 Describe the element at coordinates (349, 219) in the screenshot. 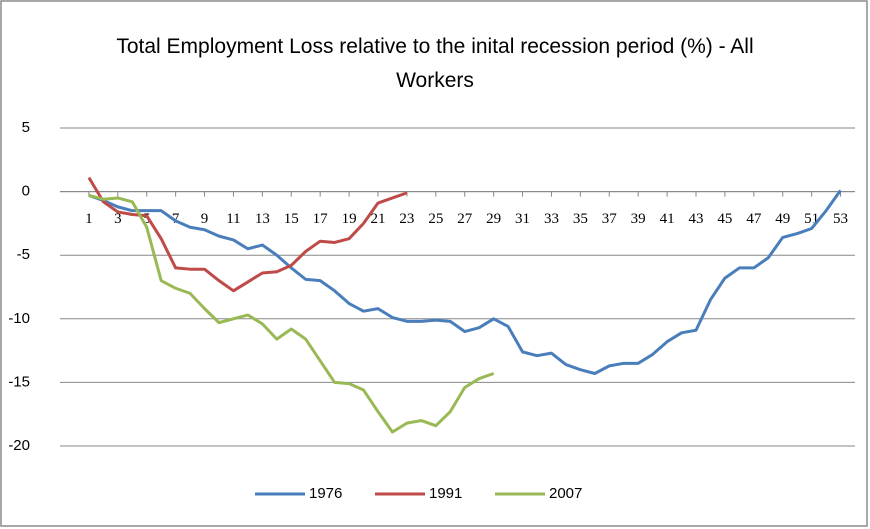

I see `x-tick-label: 19` at that location.